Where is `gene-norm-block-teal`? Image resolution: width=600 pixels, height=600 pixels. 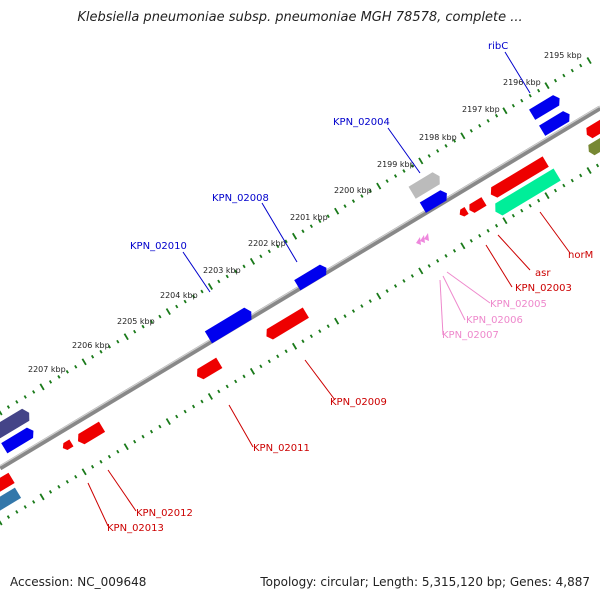 gene-norm-block-teal is located at coordinates (526, 192).